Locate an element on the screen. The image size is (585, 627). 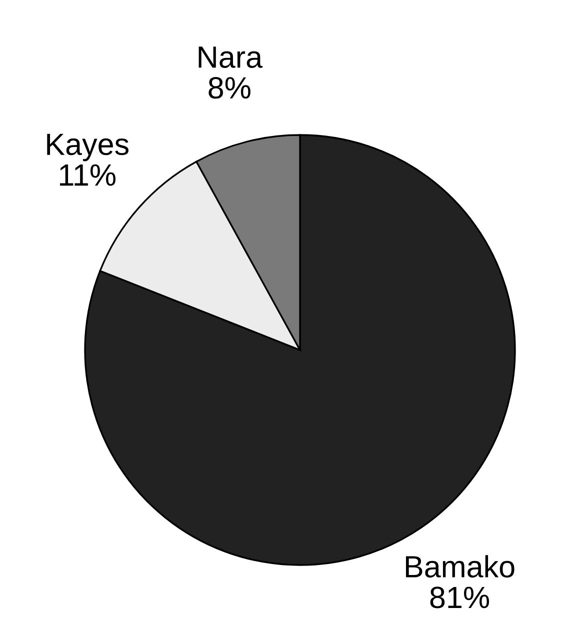
data-label: 8% is located at coordinates (229, 88).